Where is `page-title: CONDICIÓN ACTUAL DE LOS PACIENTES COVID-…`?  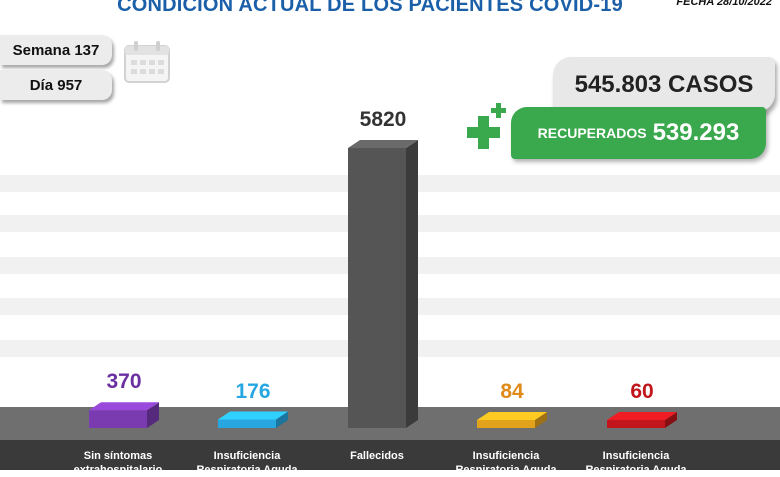
page-title: CONDICIÓN ACTUAL DE LOS PACIENTES COVID-… is located at coordinates (370, 8).